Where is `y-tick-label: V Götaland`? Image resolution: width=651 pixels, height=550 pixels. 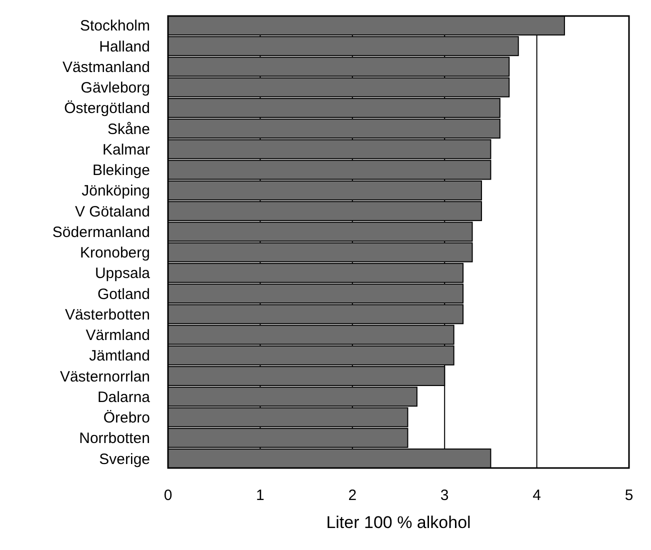 y-tick-label: V Götaland is located at coordinates (112, 211).